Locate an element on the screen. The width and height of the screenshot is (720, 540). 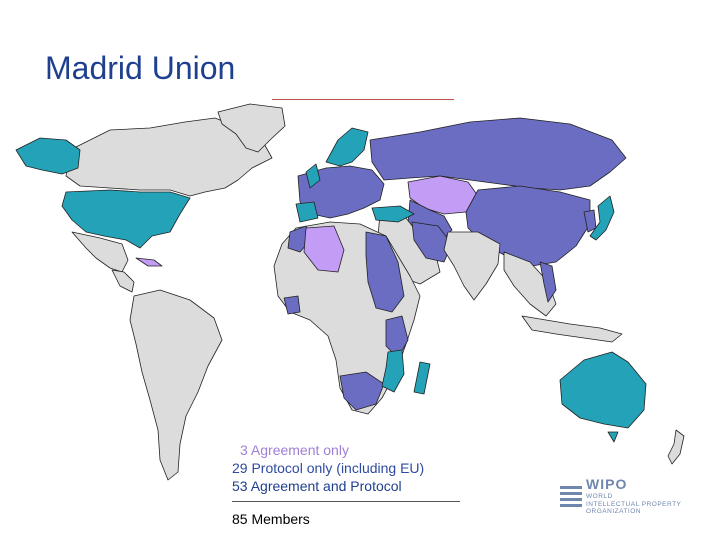
region-tasmania is located at coordinates (613, 437).